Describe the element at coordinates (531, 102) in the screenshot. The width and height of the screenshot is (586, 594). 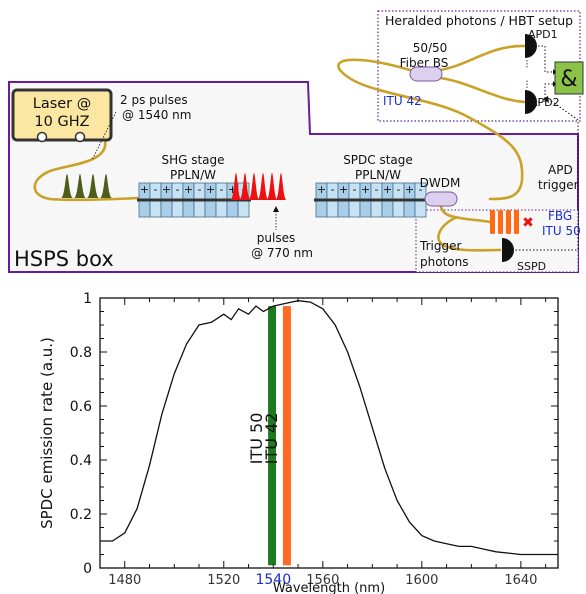
I see `apd2-detector` at that location.